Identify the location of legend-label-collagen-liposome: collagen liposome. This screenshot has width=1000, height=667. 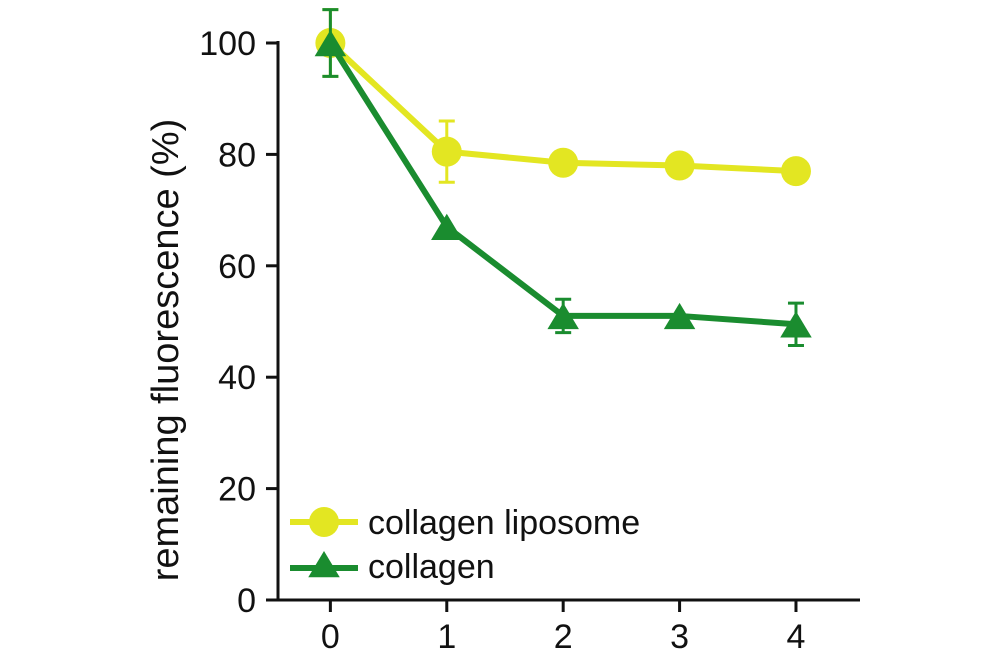
(504, 523).